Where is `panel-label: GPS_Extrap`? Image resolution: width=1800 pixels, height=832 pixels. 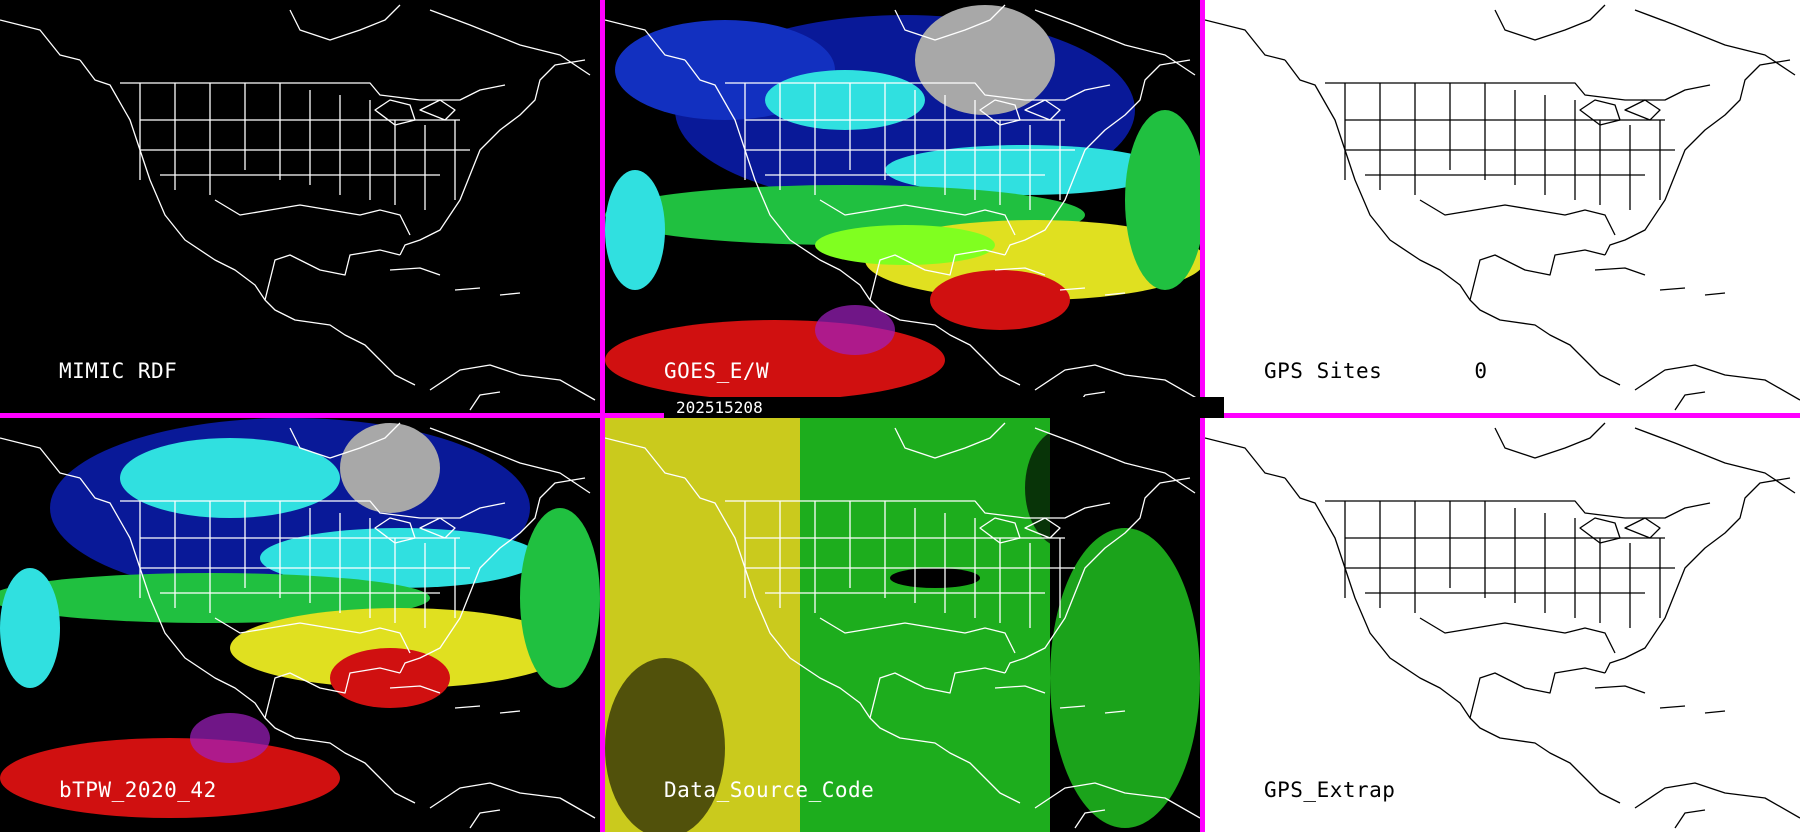 panel-label: GPS_Extrap is located at coordinates (1330, 790).